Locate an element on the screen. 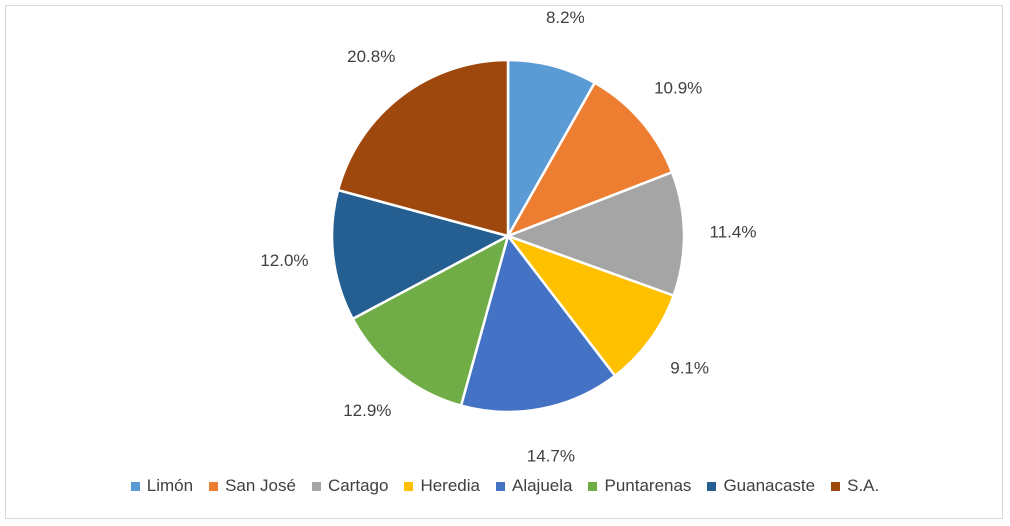 Image resolution: width=1010 pixels, height=526 pixels. legend-item-cartago: Cartago is located at coordinates (350, 486).